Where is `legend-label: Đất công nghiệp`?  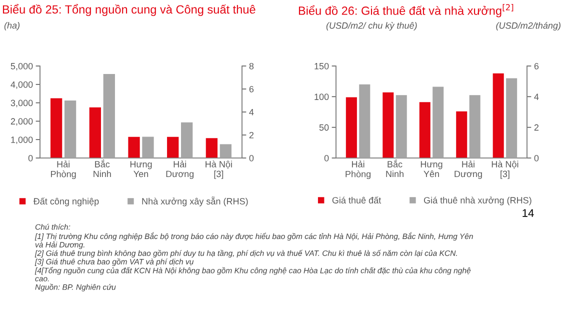 legend-label: Đất công nghiệp is located at coordinates (66, 201).